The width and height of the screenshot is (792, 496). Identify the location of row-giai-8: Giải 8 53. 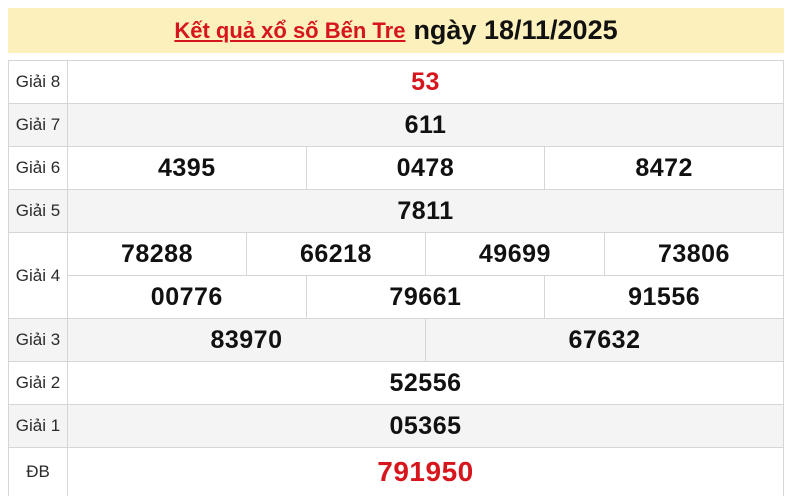
(396, 82).